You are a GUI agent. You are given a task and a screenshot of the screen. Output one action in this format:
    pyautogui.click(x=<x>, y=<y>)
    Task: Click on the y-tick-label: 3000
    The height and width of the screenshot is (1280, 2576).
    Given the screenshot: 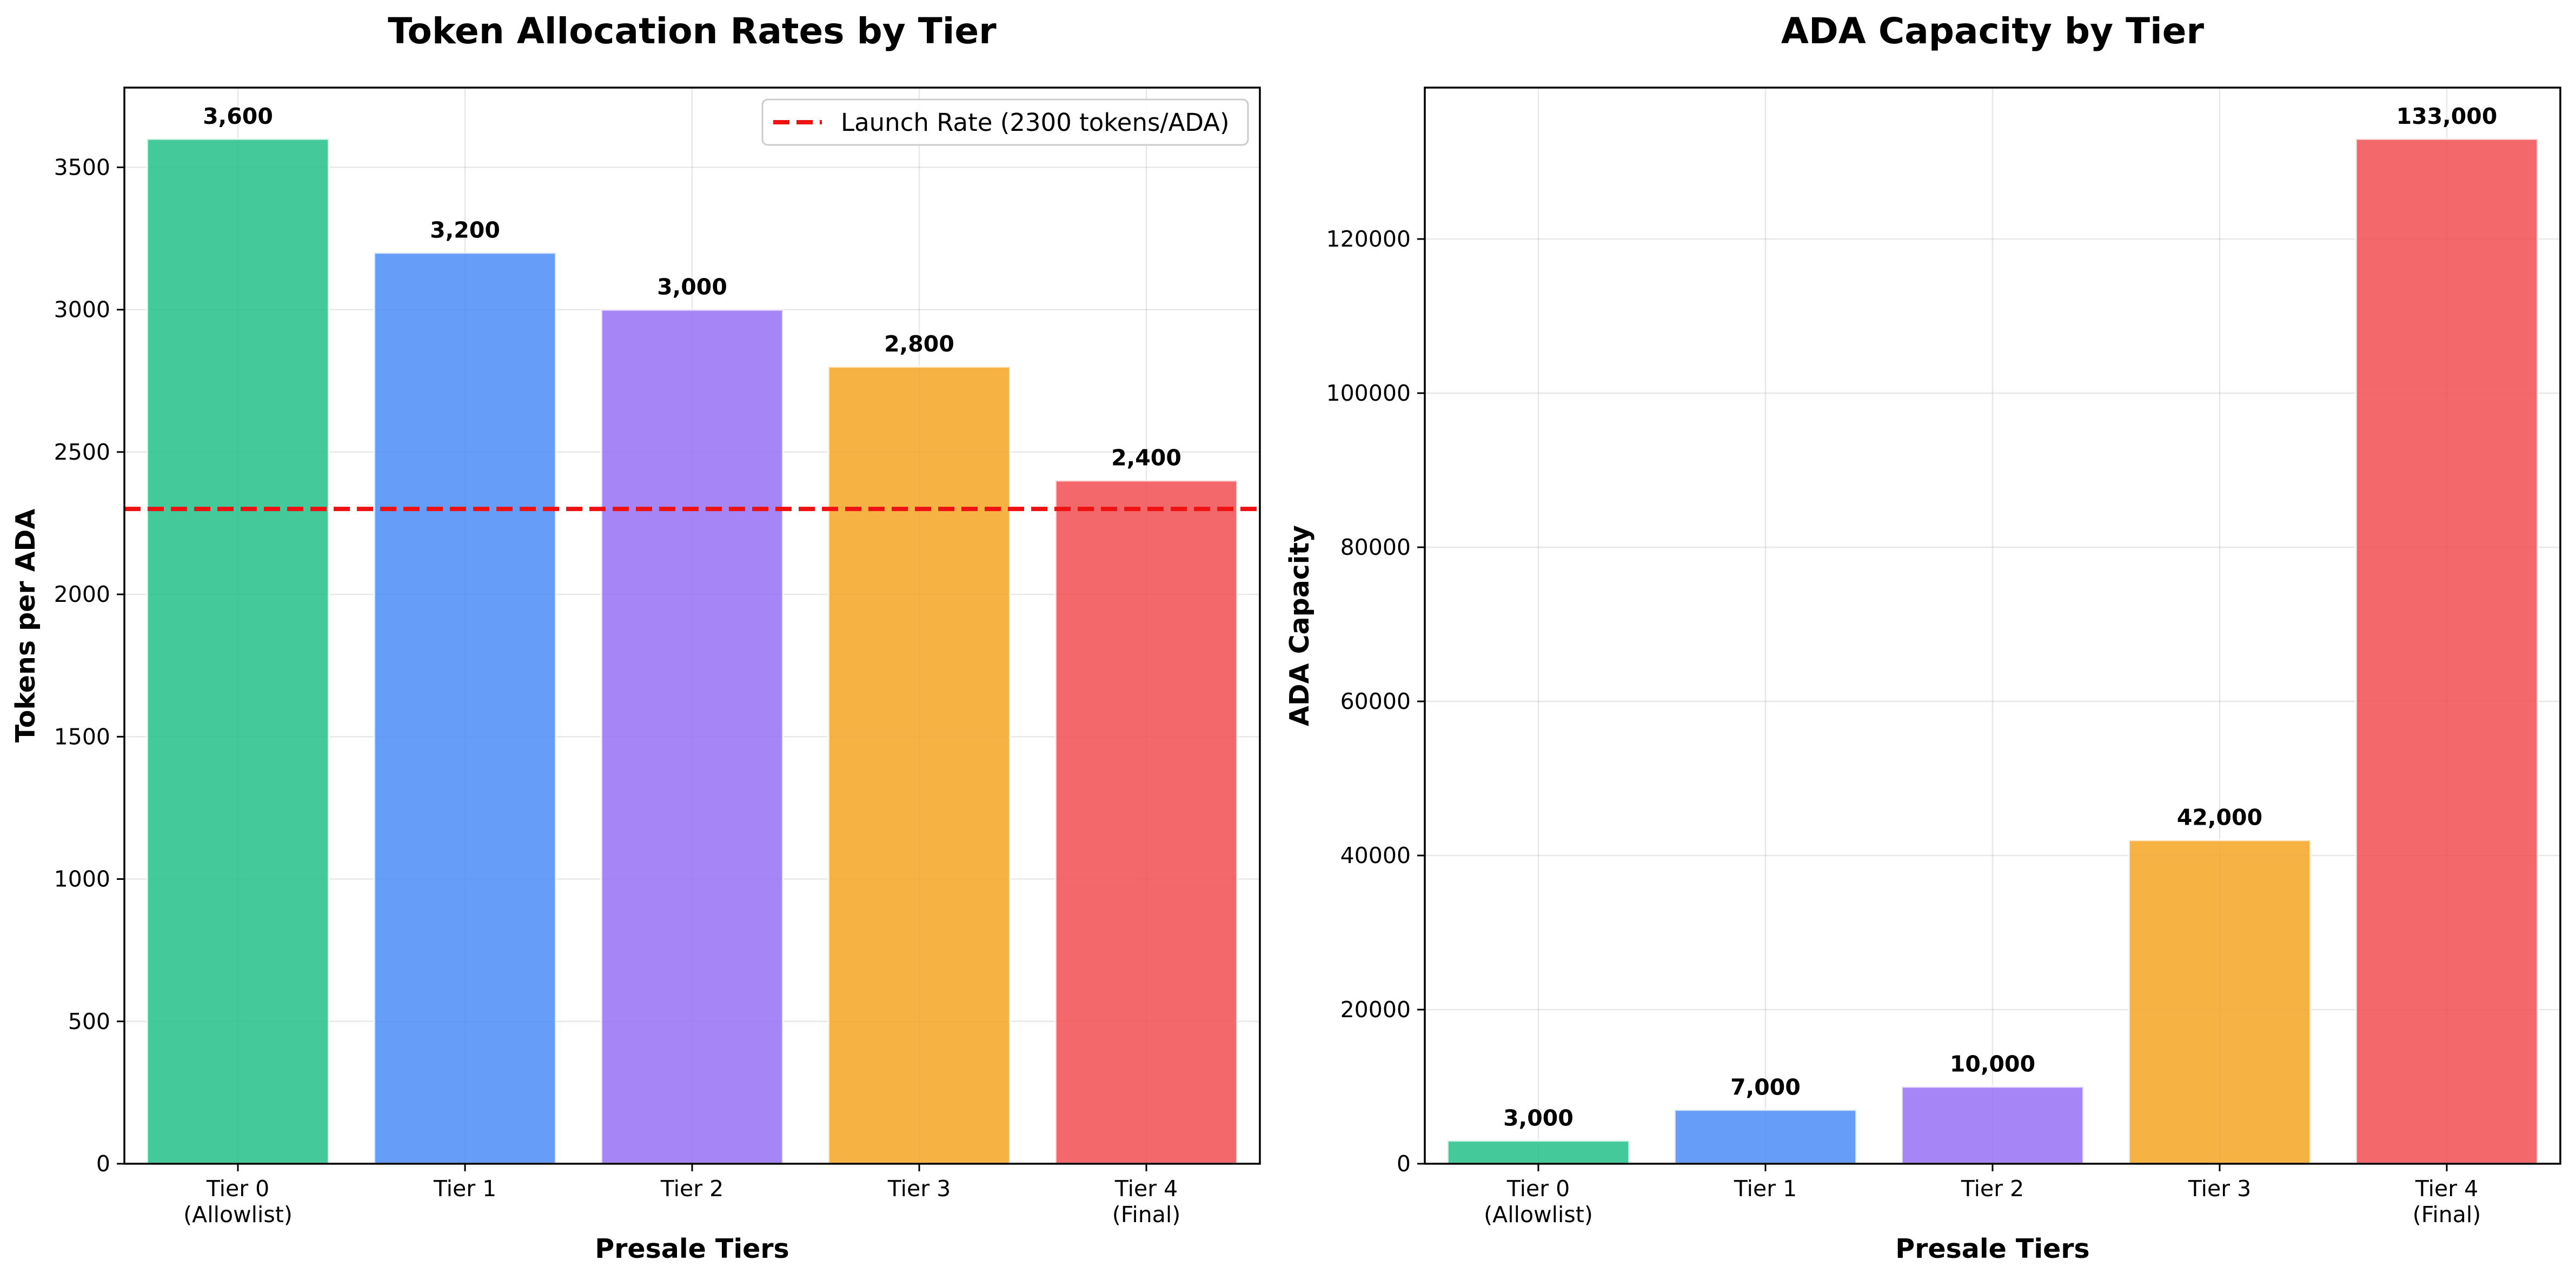 What is the action you would take?
    pyautogui.click(x=82, y=310)
    